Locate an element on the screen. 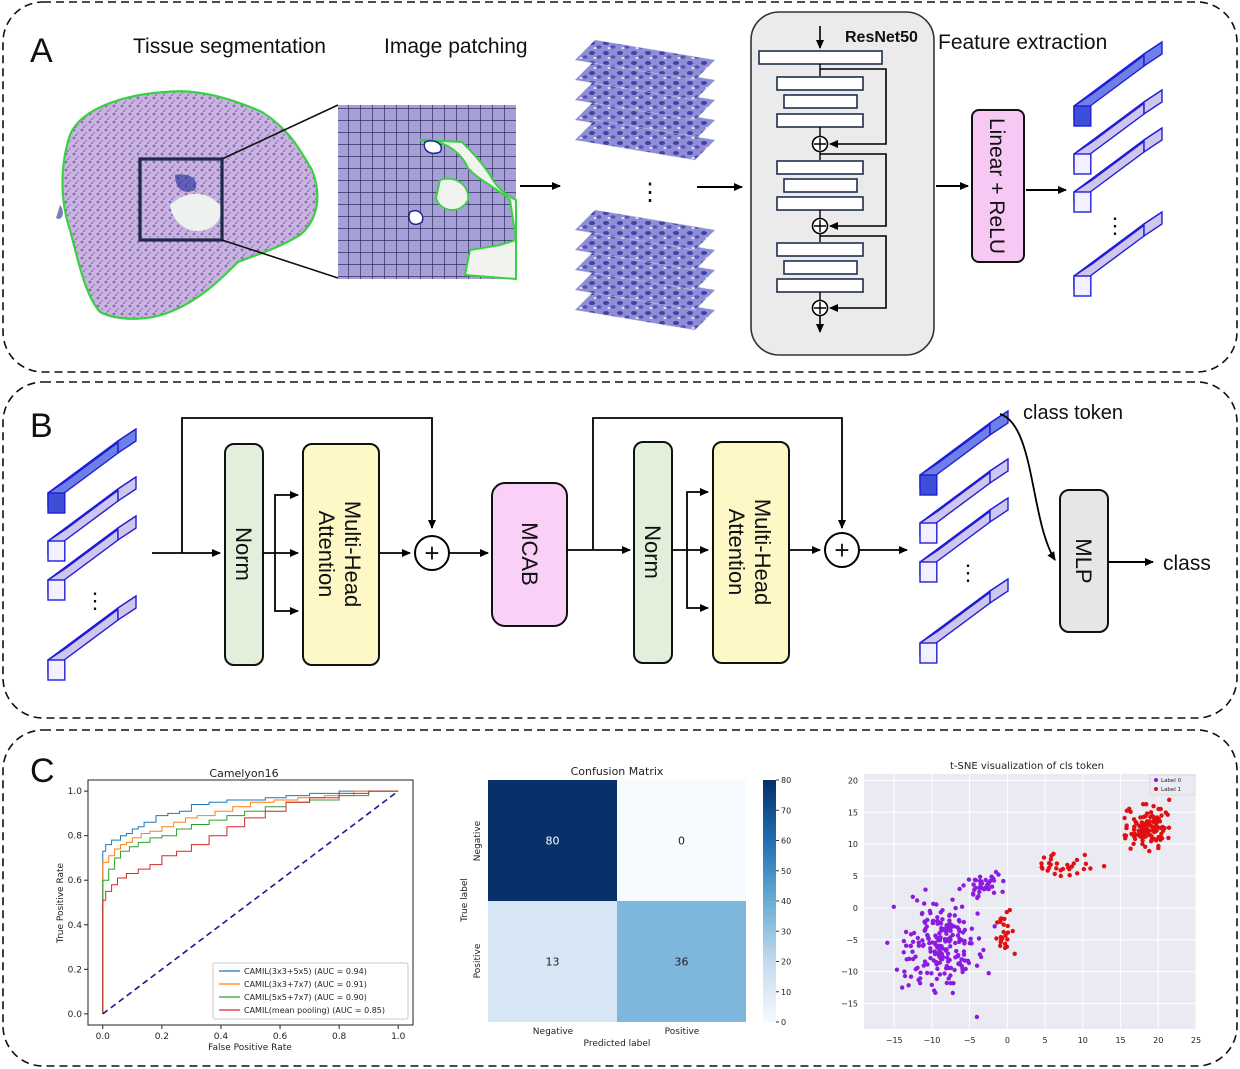 This screenshot has height=1069, width=1240. zoom-line-top is located at coordinates (280, 132).